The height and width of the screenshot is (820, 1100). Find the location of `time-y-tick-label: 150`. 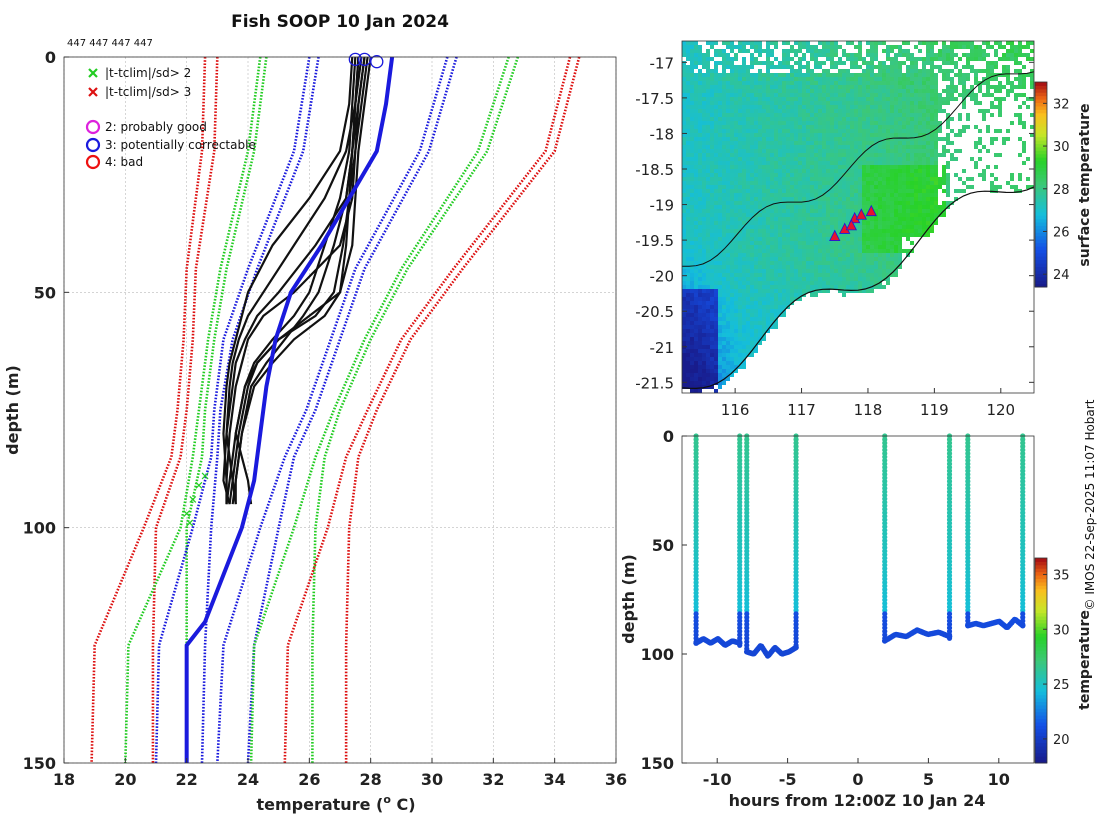

time-y-tick-label: 150 is located at coordinates (657, 763).